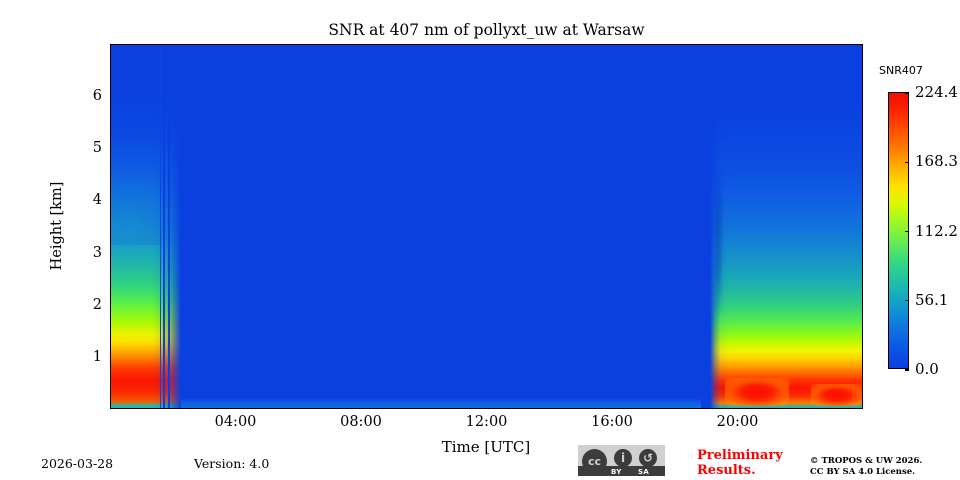 This screenshot has width=960, height=480. I want to click on colorbar-title: SNR407, so click(901, 70).